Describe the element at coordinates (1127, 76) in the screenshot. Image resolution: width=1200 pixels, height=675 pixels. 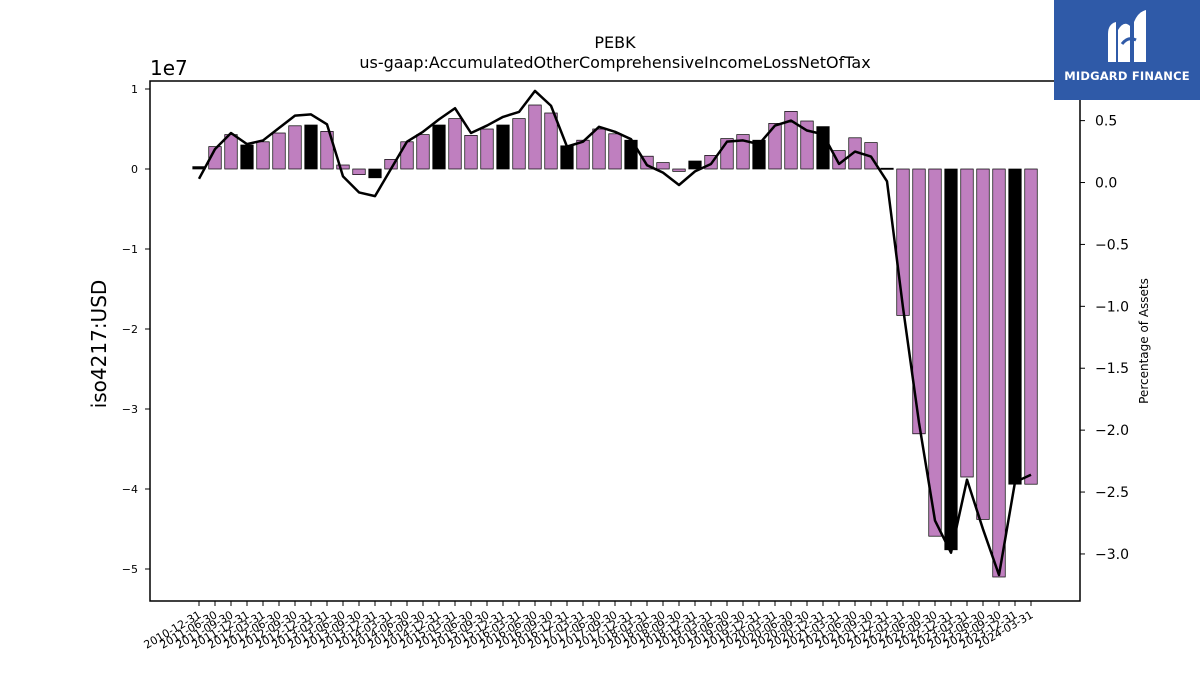
I see `logo-text: MIDGARD FINANCE` at that location.